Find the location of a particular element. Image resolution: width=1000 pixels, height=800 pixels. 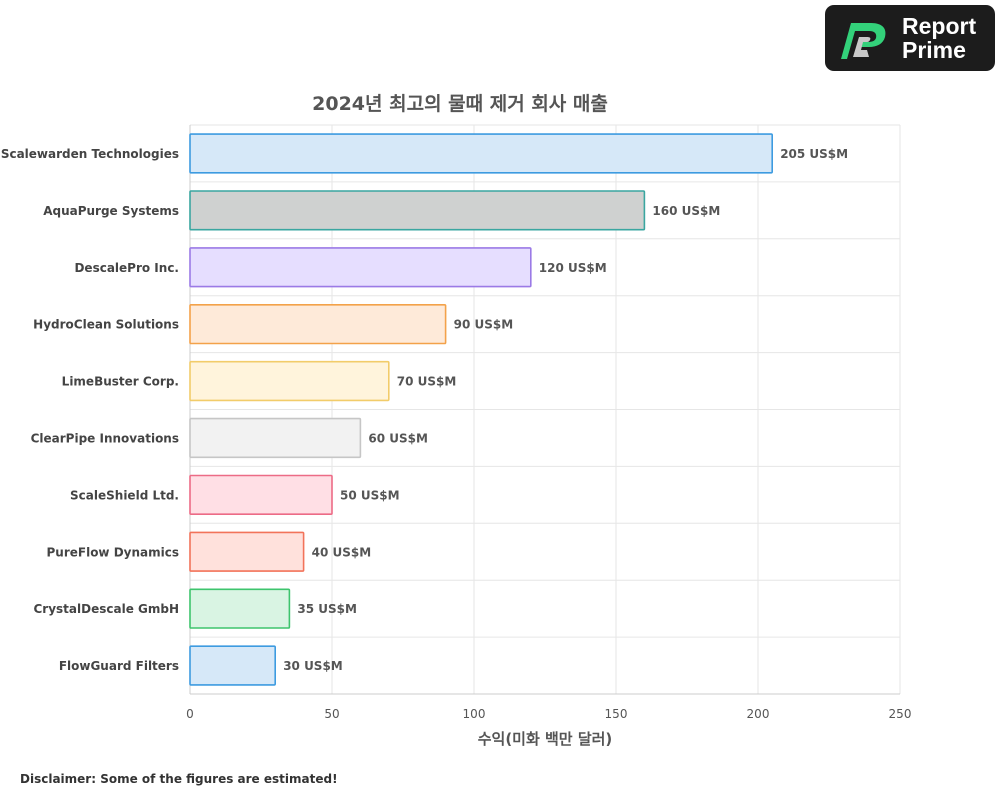

category-label: CrystalDescale GmbH is located at coordinates (106, 609).